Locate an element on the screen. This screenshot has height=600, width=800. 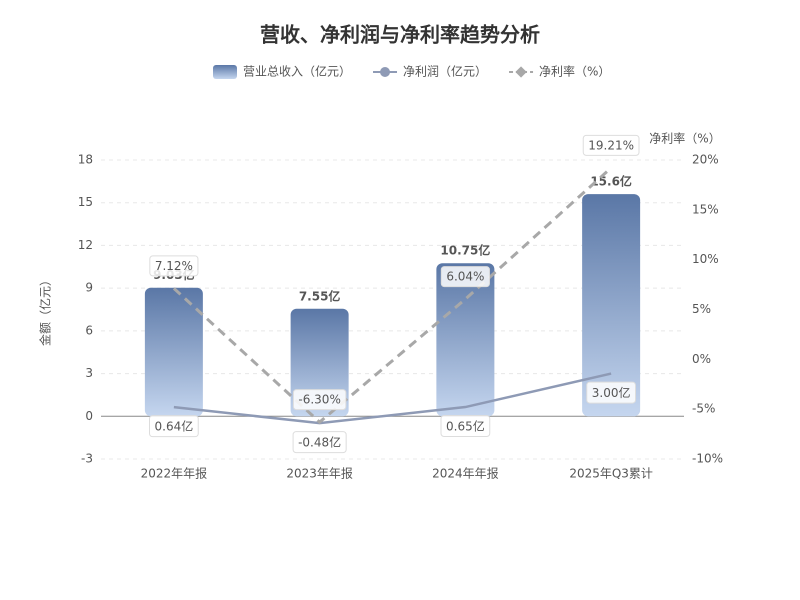
y-tick-label: 3 is located at coordinates (89, 373).